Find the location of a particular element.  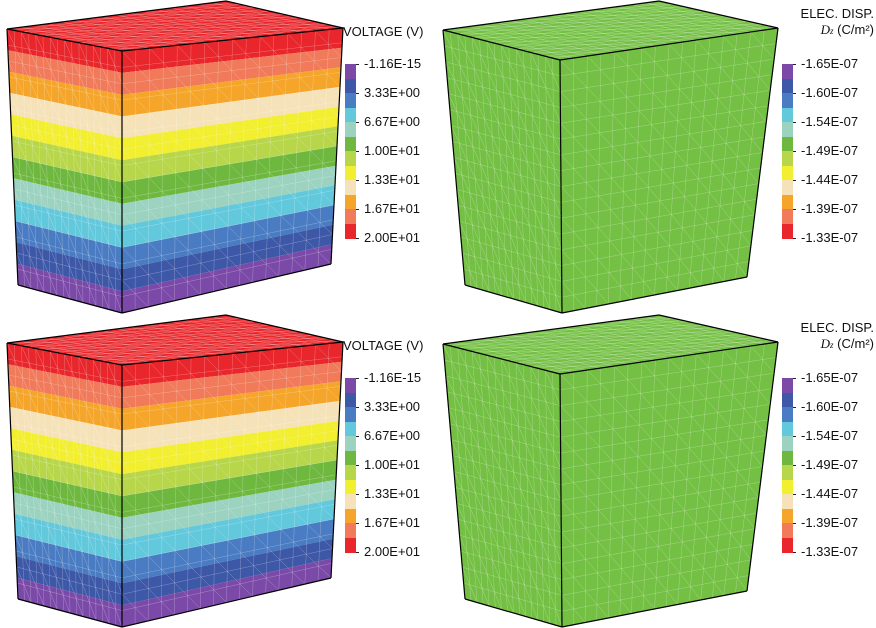

dz-right-mesh is located at coordinates (669, 170).